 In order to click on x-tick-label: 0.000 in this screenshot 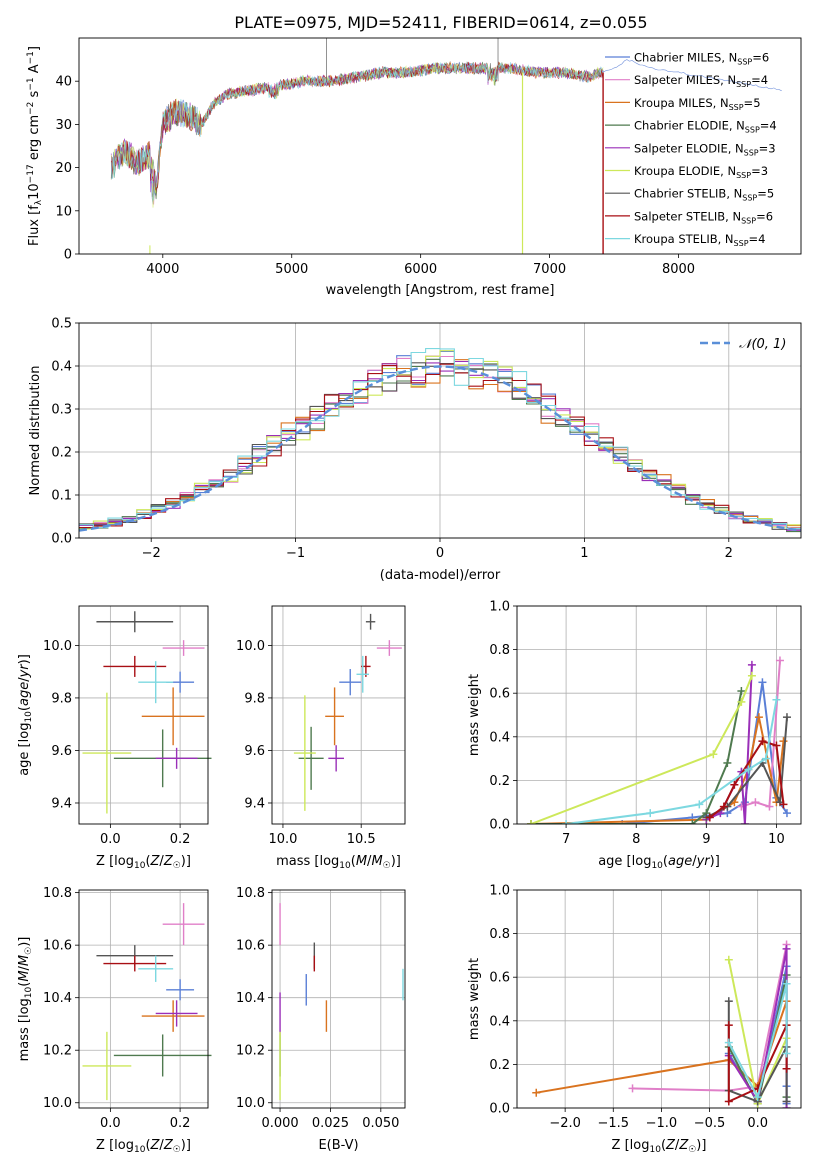, I will do `click(279, 1123)`.